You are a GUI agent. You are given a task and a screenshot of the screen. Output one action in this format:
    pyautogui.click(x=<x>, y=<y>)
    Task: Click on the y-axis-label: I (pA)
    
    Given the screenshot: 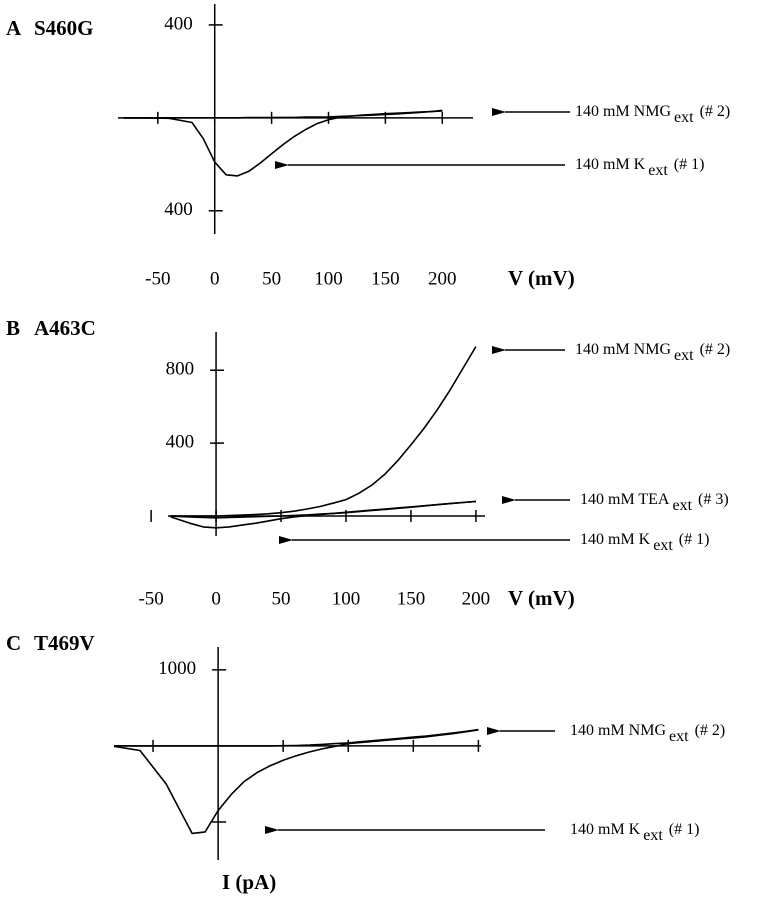 What is the action you would take?
    pyautogui.click(x=249, y=882)
    